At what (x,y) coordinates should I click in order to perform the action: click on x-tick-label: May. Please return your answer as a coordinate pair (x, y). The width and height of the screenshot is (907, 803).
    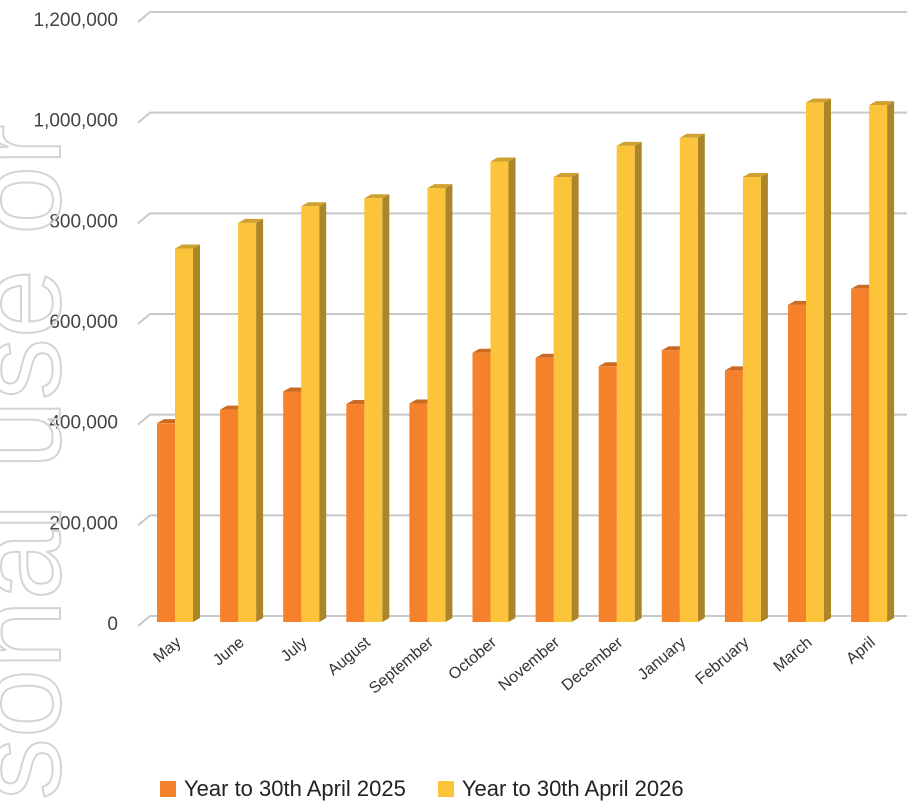
    Looking at the image, I should click on (167, 650).